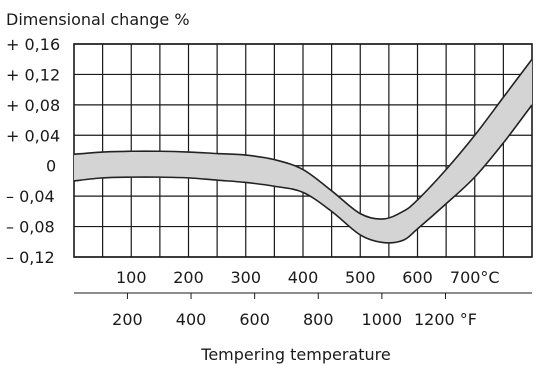  I want to click on x-tick-label-celsius: 200, so click(188, 277).